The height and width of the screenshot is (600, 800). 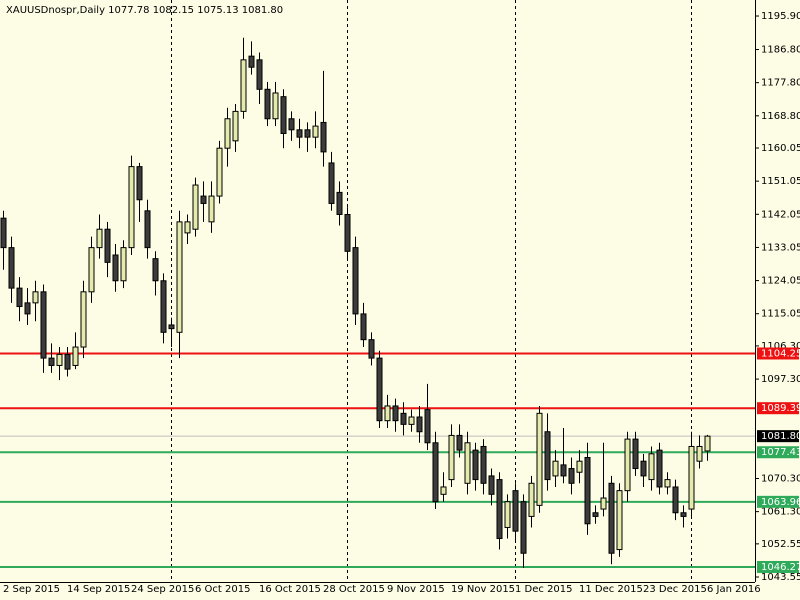 I want to click on y-tick-label: 1195.90, so click(x=780, y=16).